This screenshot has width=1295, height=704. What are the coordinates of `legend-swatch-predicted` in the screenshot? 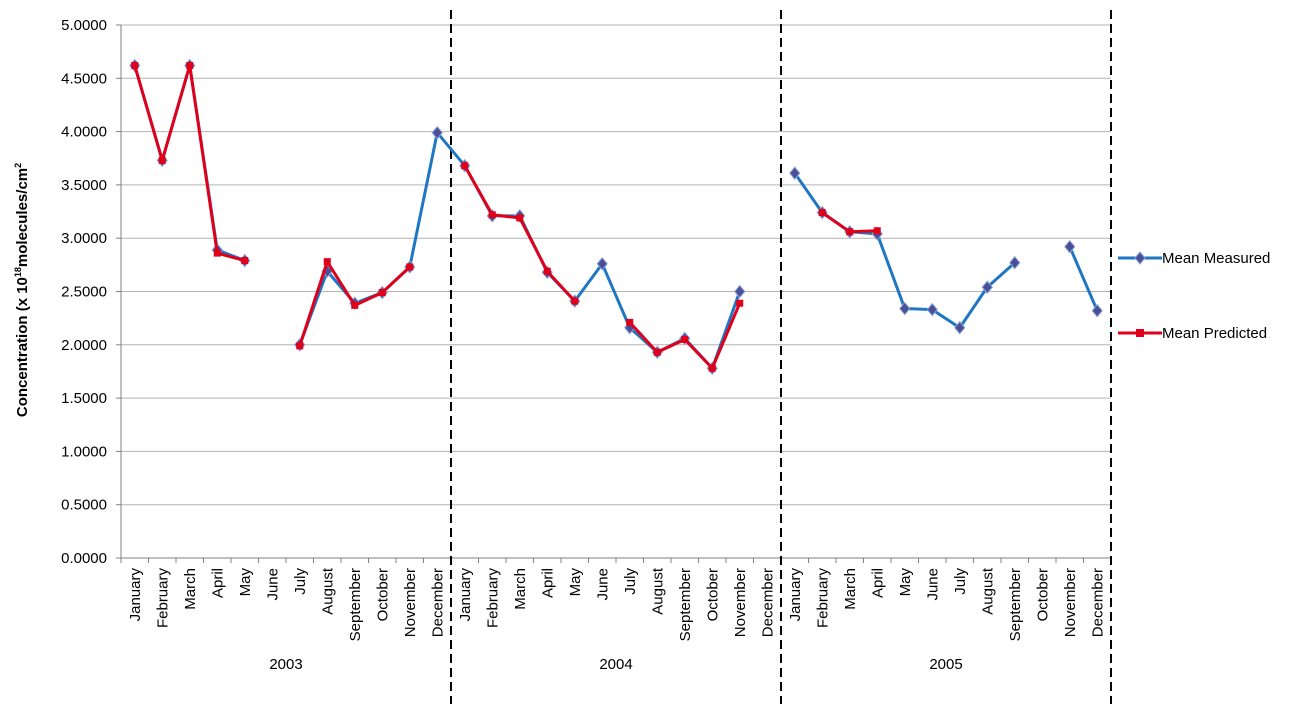 It's located at (1140, 333).